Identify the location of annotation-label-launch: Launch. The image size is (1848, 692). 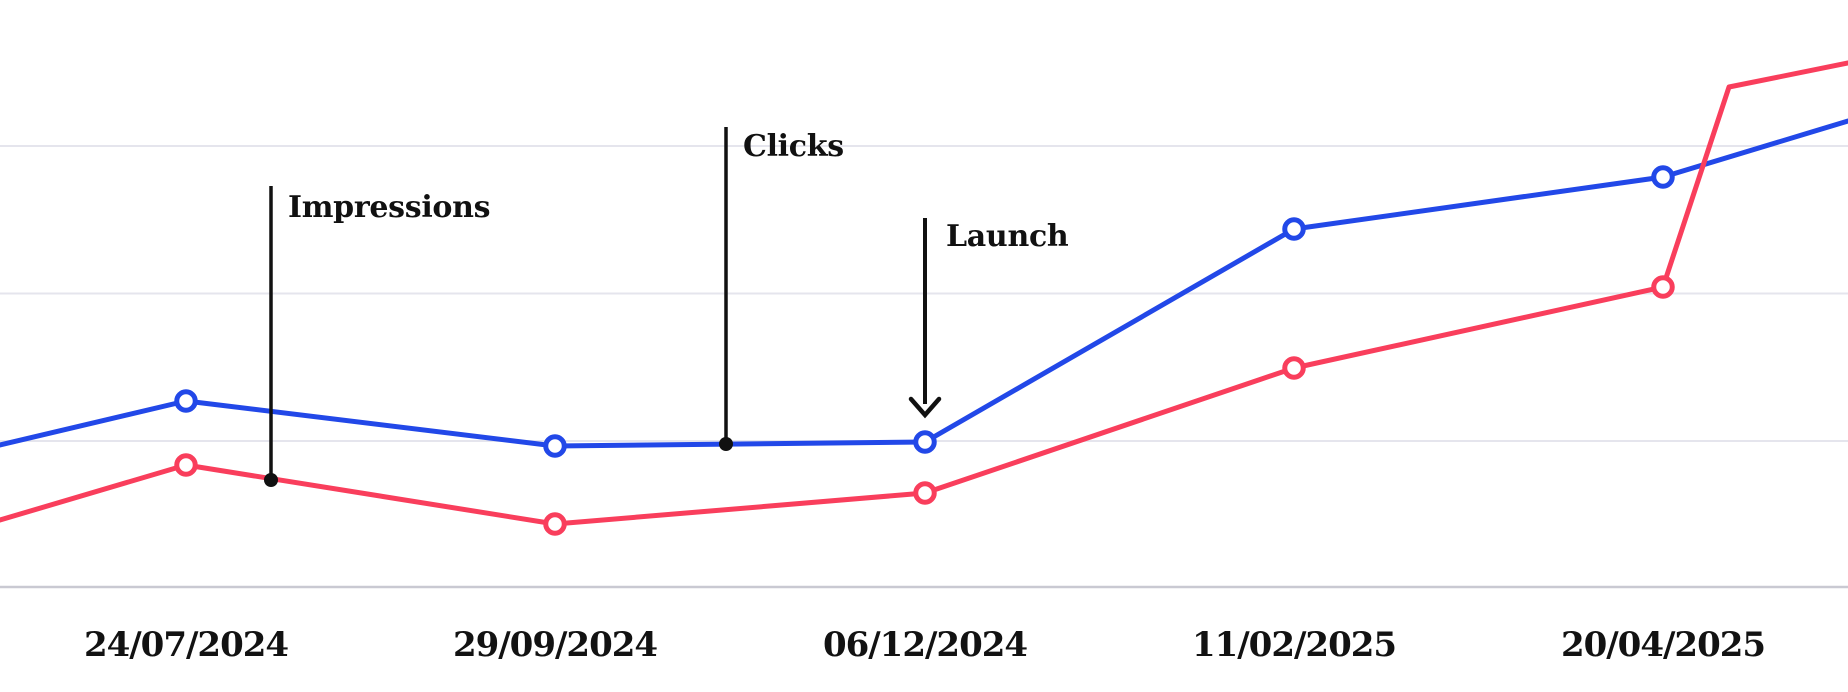
(1007, 236).